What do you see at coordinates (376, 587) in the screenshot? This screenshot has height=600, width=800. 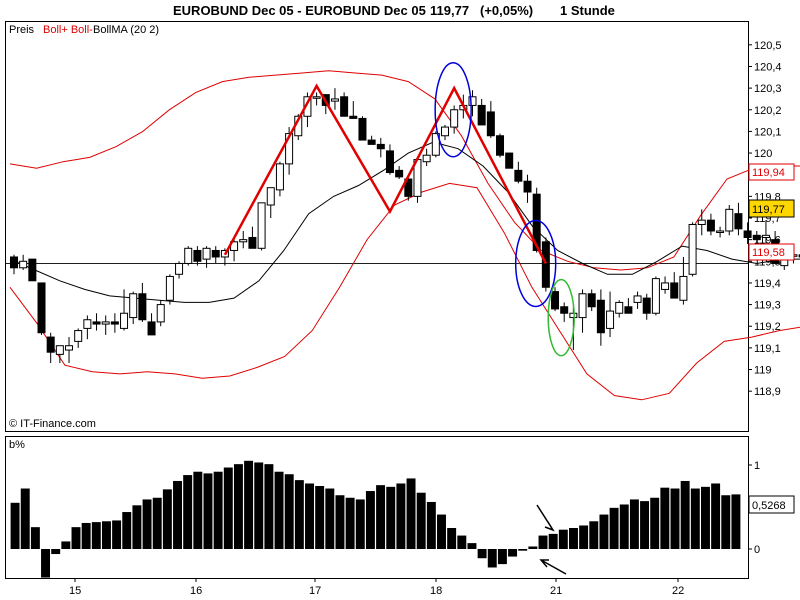 I see `x-axis: 15 16 17 18 21 22` at bounding box center [376, 587].